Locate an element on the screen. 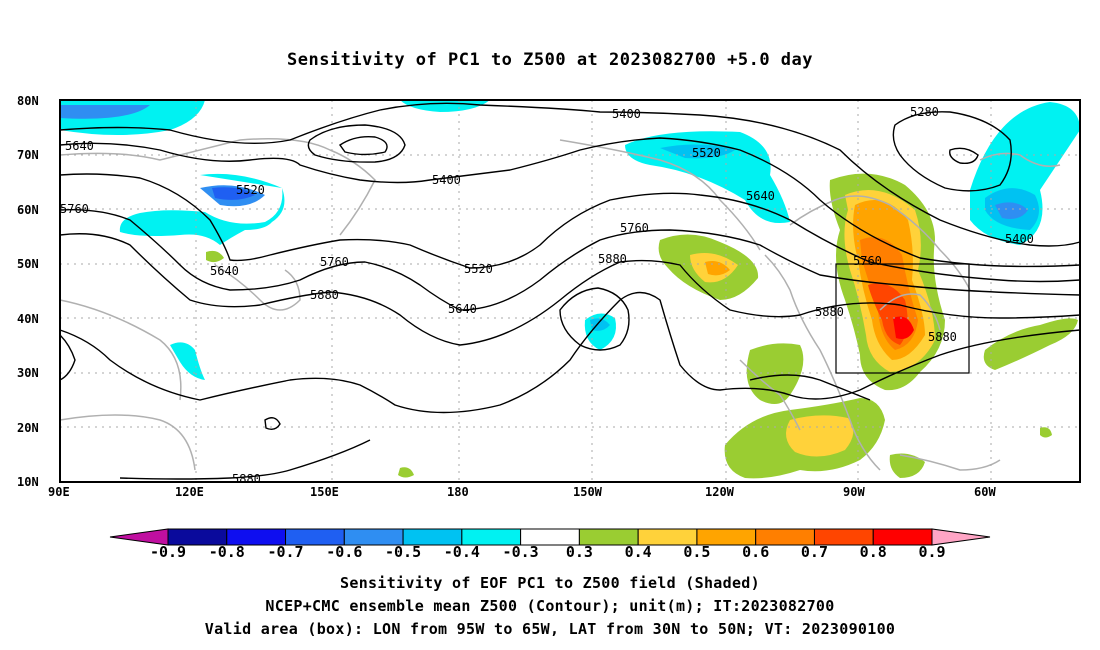 This screenshot has height=650, width=1100. lon-label-150e: 150E is located at coordinates (324, 492).